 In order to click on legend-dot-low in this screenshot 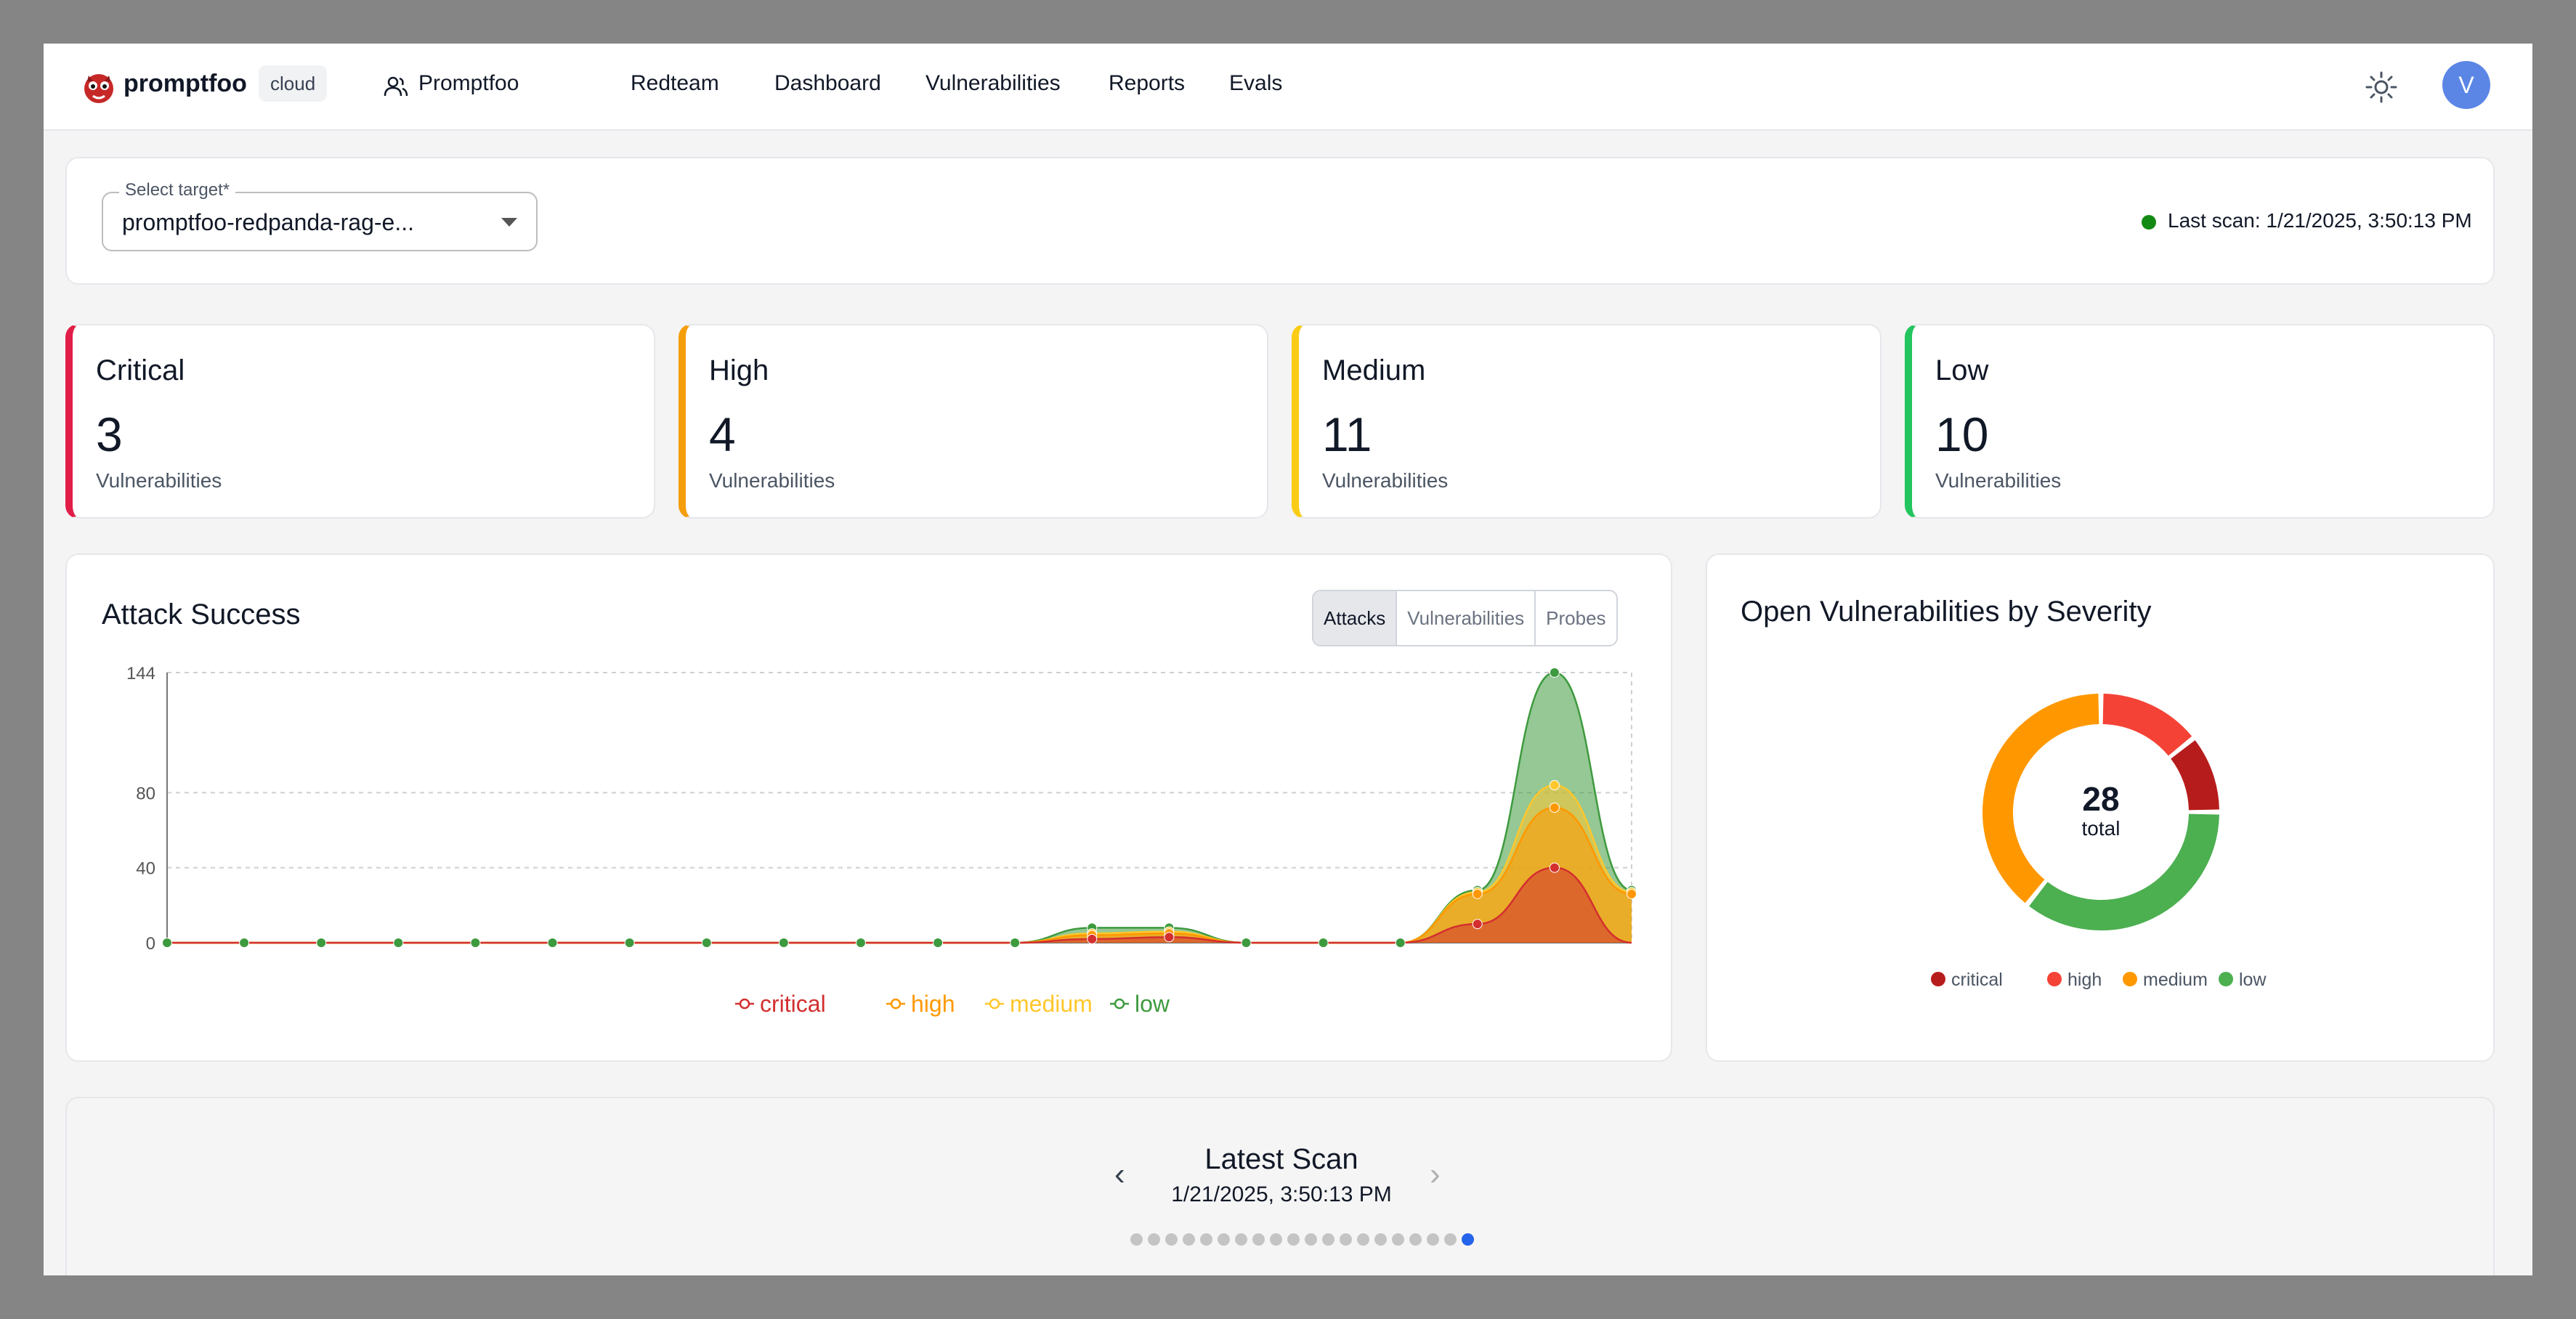, I will do `click(2226, 979)`.